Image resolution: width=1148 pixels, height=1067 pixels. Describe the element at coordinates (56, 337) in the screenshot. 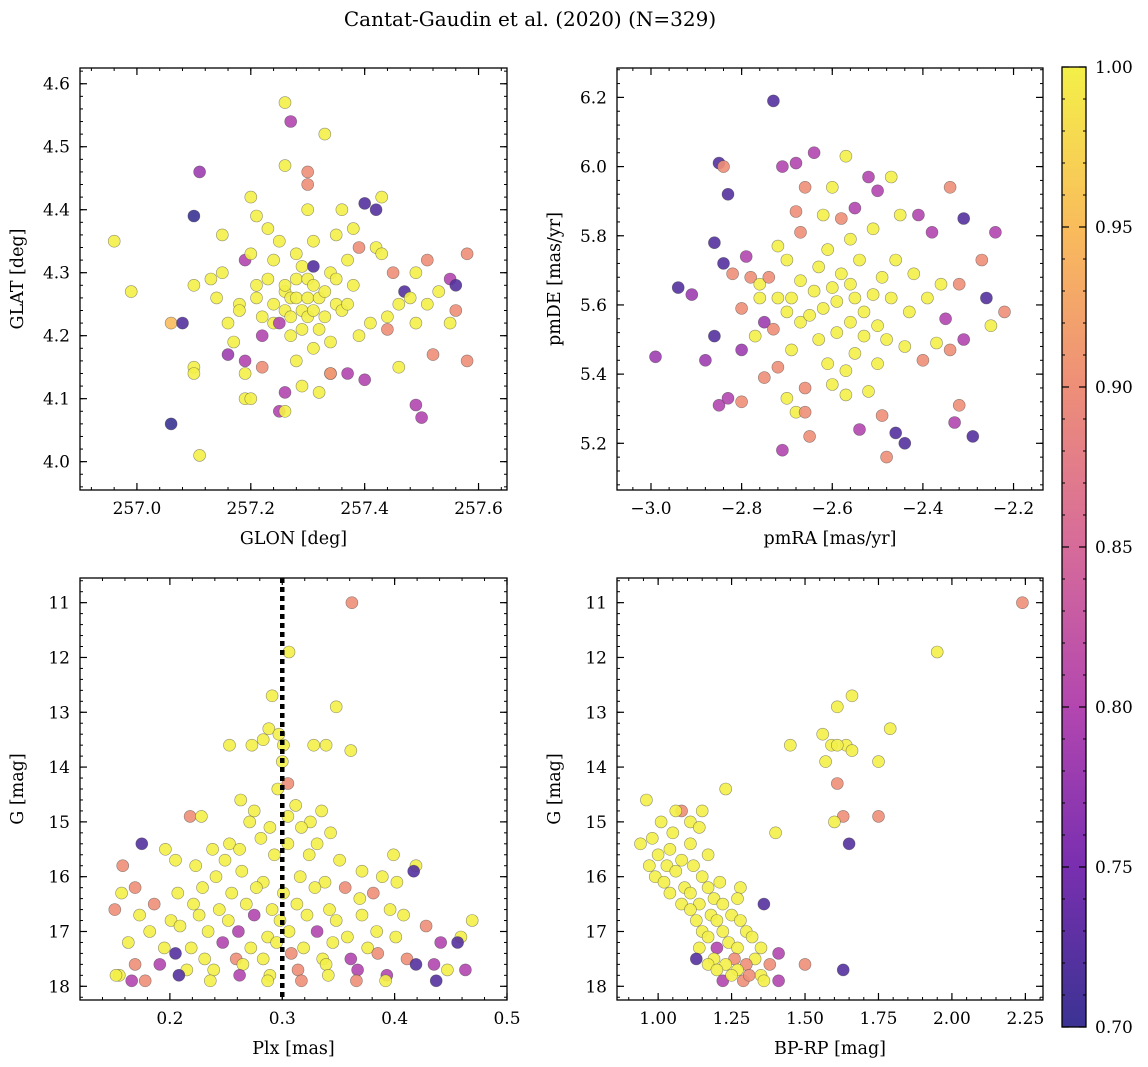

I see `y-tick-label: 4.2` at that location.